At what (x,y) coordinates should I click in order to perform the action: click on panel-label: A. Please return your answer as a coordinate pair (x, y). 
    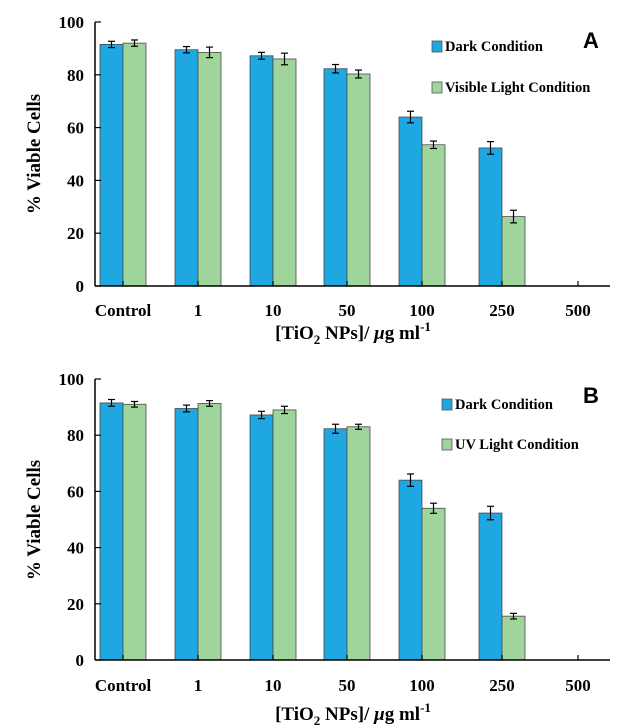
    Looking at the image, I should click on (591, 40).